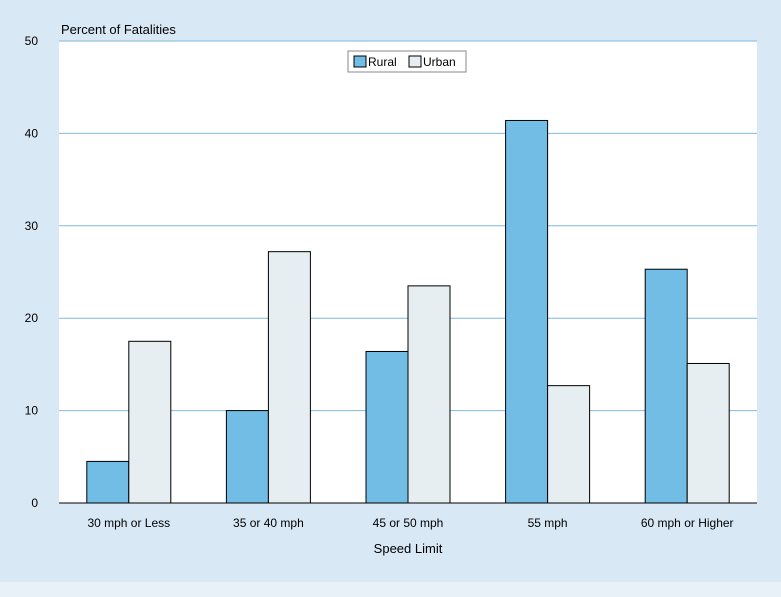  I want to click on legend-box, so click(407, 61).